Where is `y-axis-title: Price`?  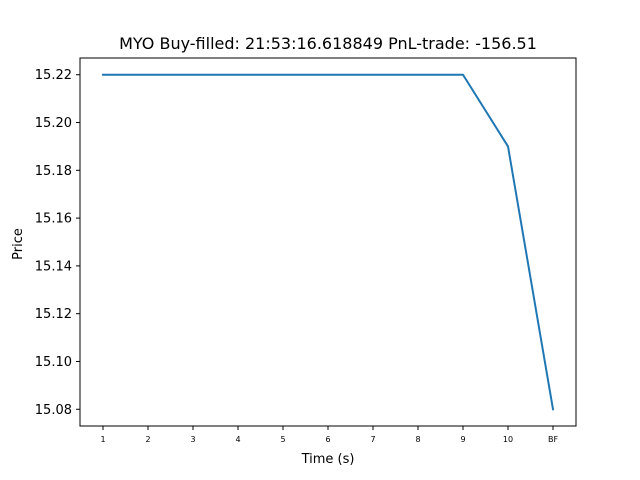
y-axis-title: Price is located at coordinates (18, 244).